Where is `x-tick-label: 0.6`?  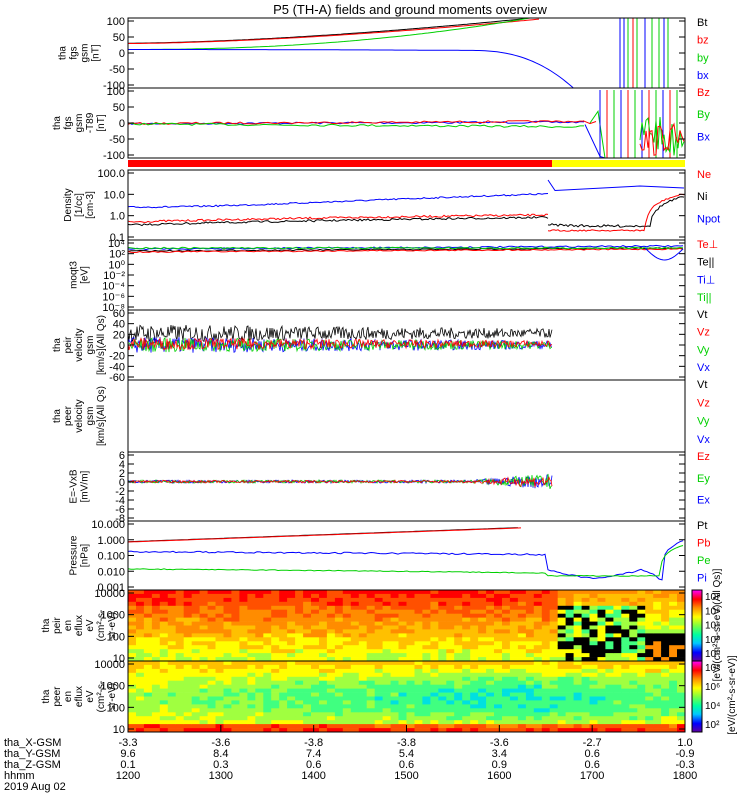
x-tick-label: 0.6 is located at coordinates (406, 765).